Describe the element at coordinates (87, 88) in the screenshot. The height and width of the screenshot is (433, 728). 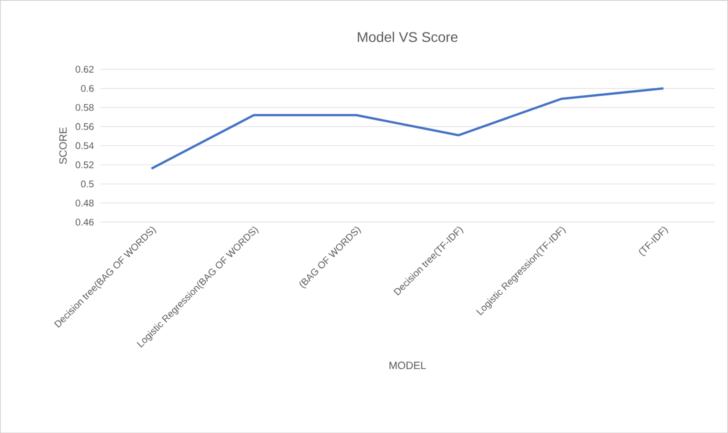
I see `y-tick-label: 0.6` at that location.